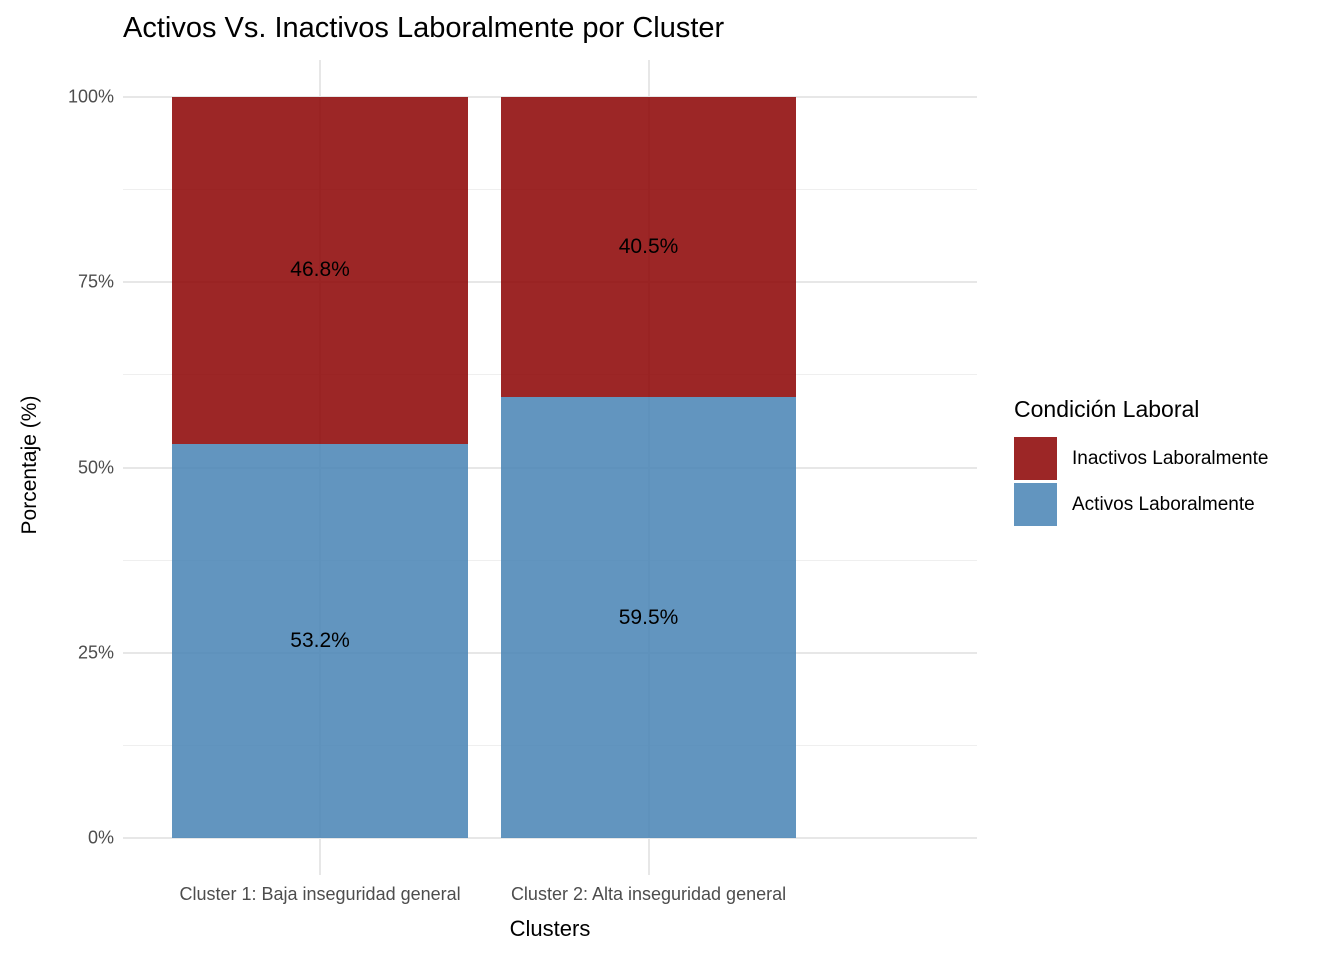  What do you see at coordinates (320, 894) in the screenshot?
I see `x-tick-label: Cluster 1: Baja inseguridad general` at bounding box center [320, 894].